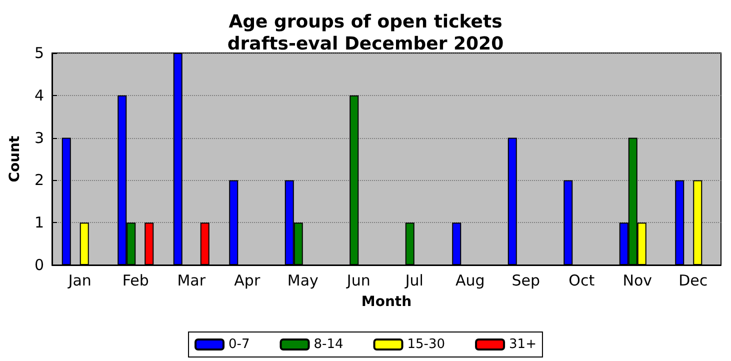 The height and width of the screenshot is (361, 731). Describe the element at coordinates (39, 137) in the screenshot. I see `y-tick-label: 3` at that location.